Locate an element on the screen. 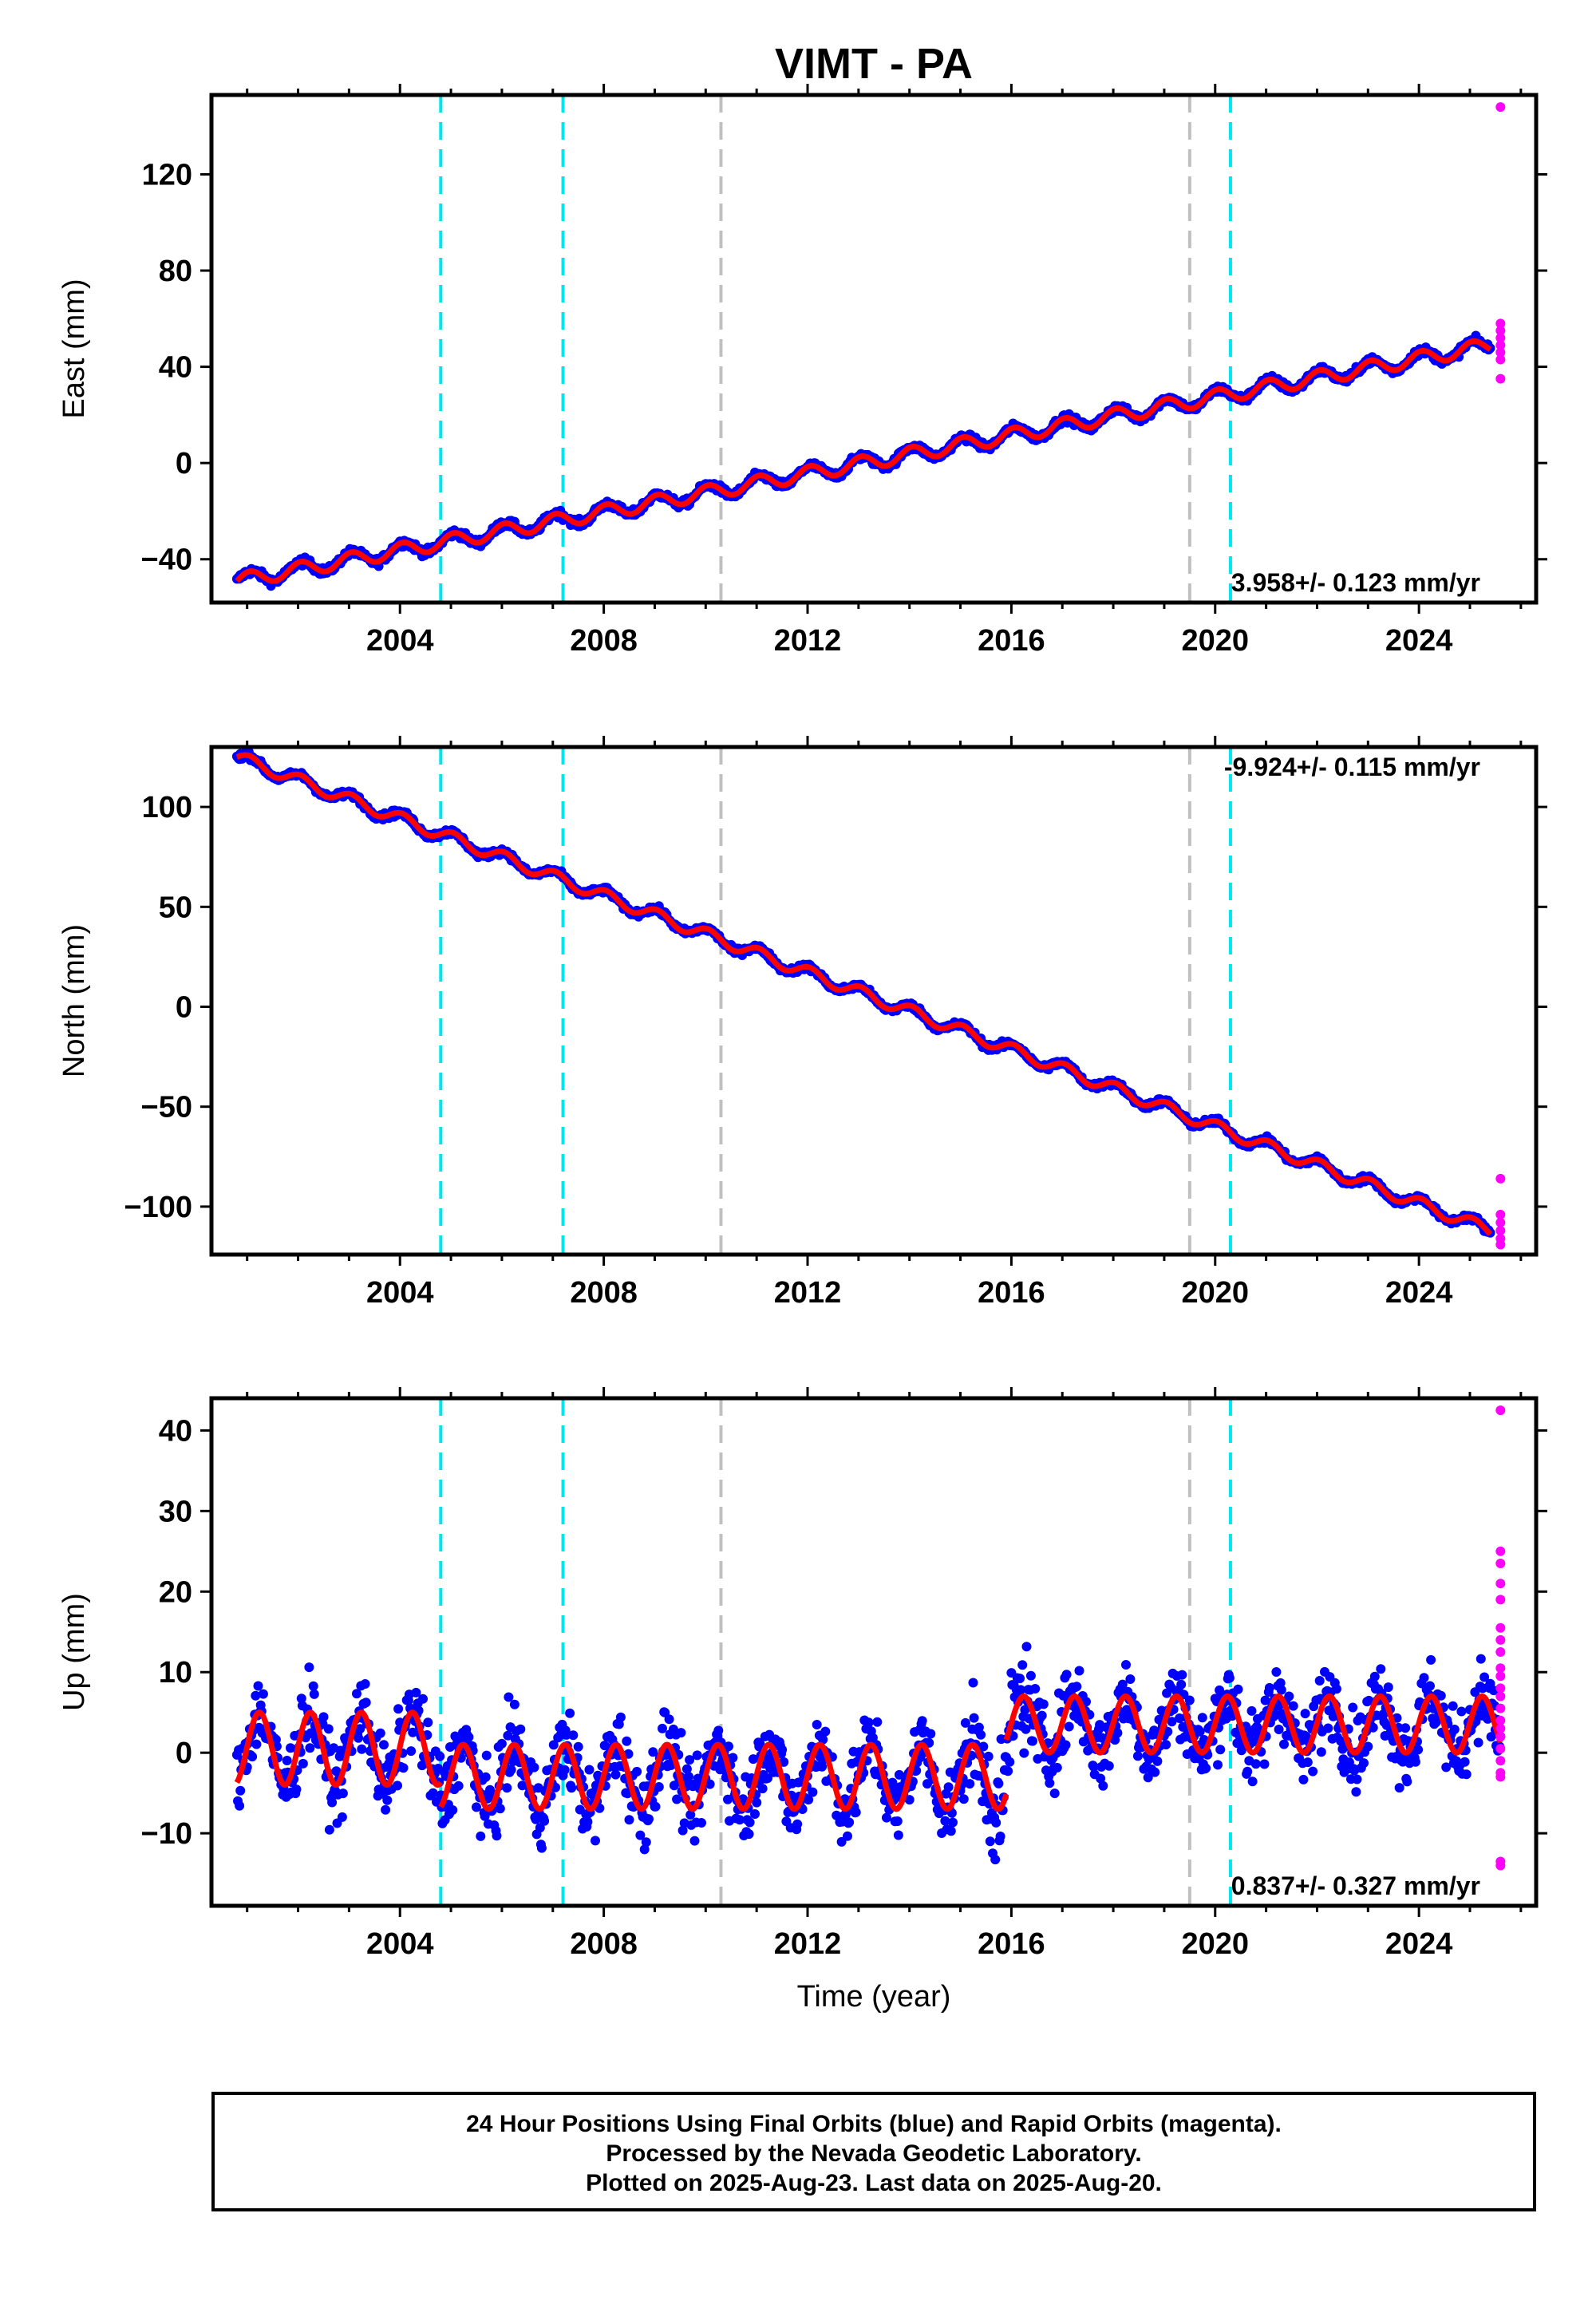 The image size is (1596, 2316). x-tick-label: 2016 is located at coordinates (1011, 1944).